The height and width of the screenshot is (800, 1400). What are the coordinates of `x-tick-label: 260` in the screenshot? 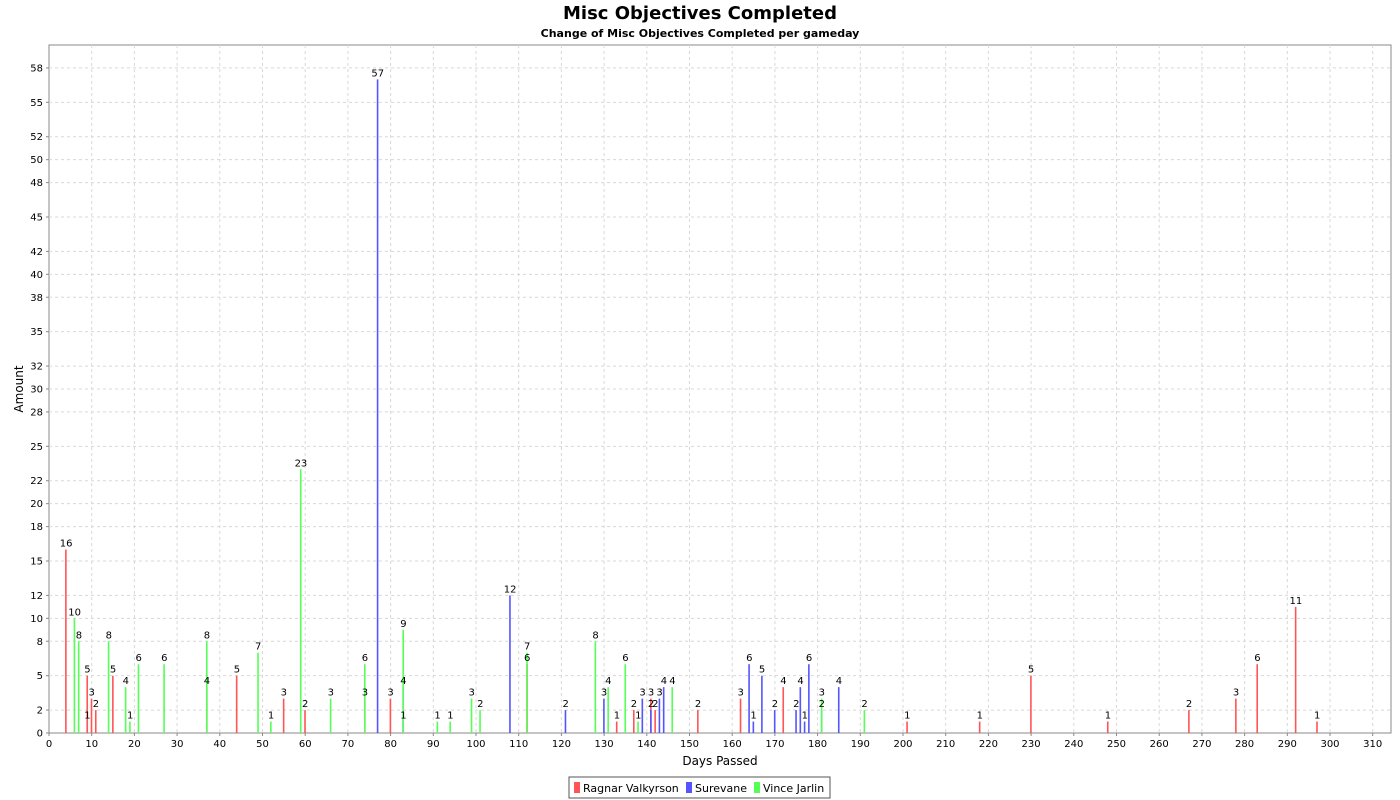 It's located at (1159, 744).